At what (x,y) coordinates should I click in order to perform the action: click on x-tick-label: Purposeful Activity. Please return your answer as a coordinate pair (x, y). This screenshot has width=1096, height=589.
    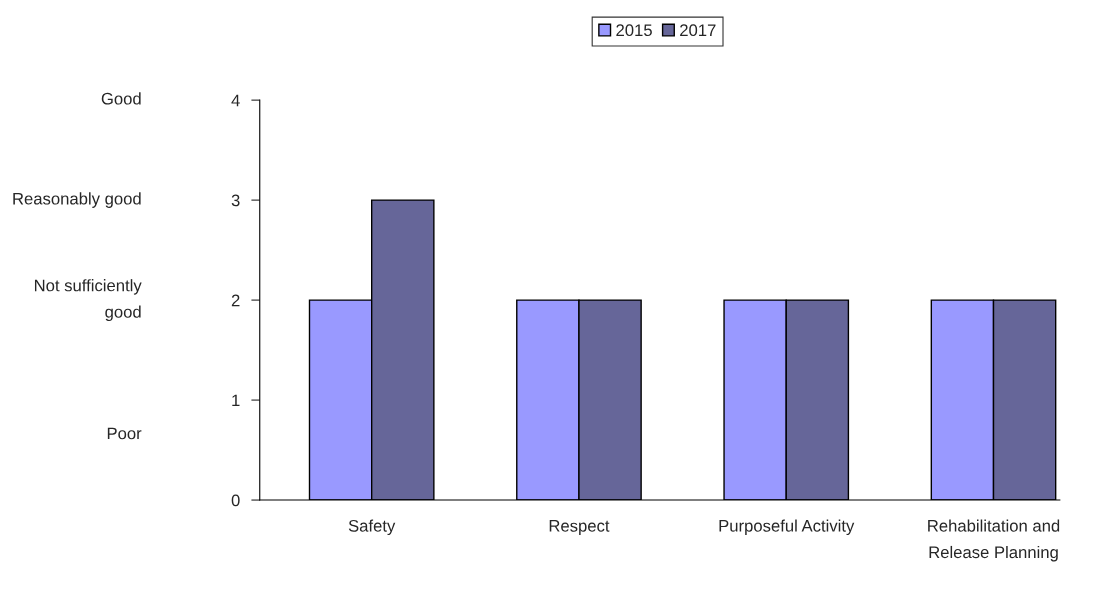
    Looking at the image, I should click on (787, 527).